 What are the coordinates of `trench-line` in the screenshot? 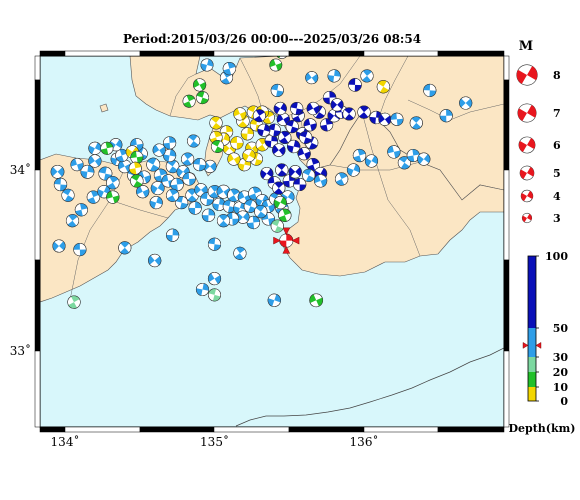 It's located at (369, 387).